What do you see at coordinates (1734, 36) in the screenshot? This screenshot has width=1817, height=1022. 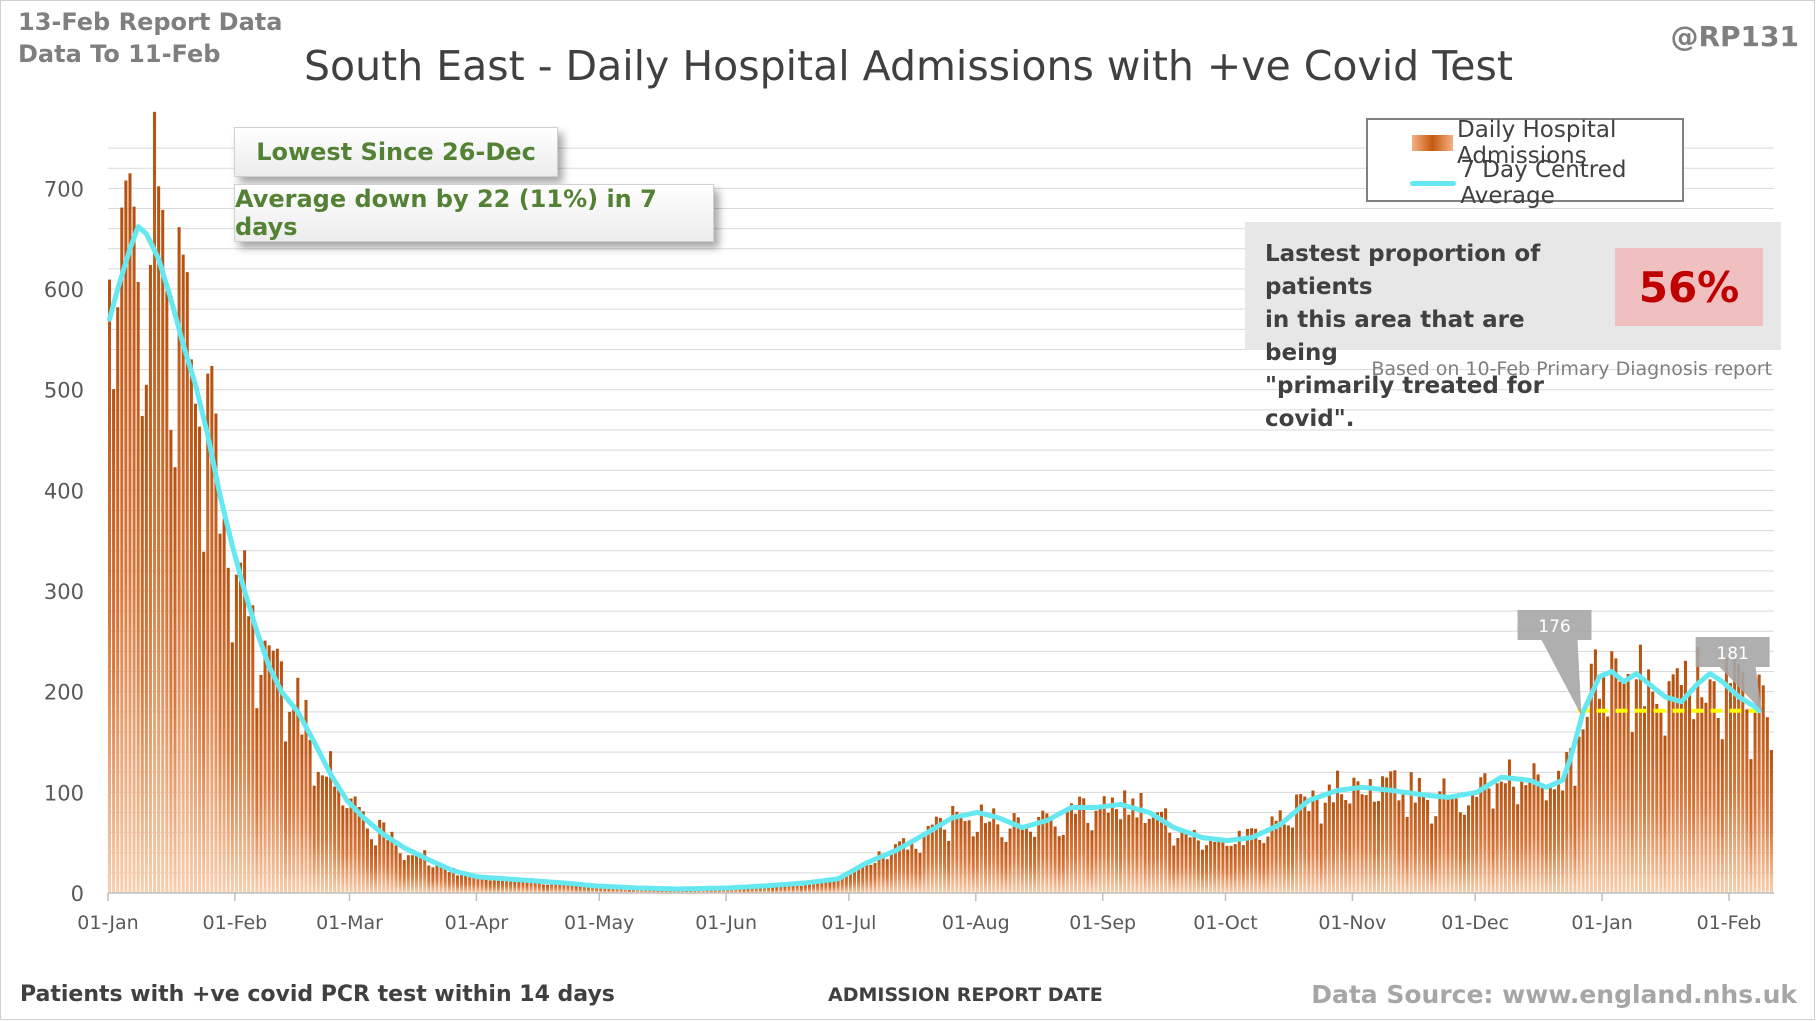 I see `author-handle: @RP131` at bounding box center [1734, 36].